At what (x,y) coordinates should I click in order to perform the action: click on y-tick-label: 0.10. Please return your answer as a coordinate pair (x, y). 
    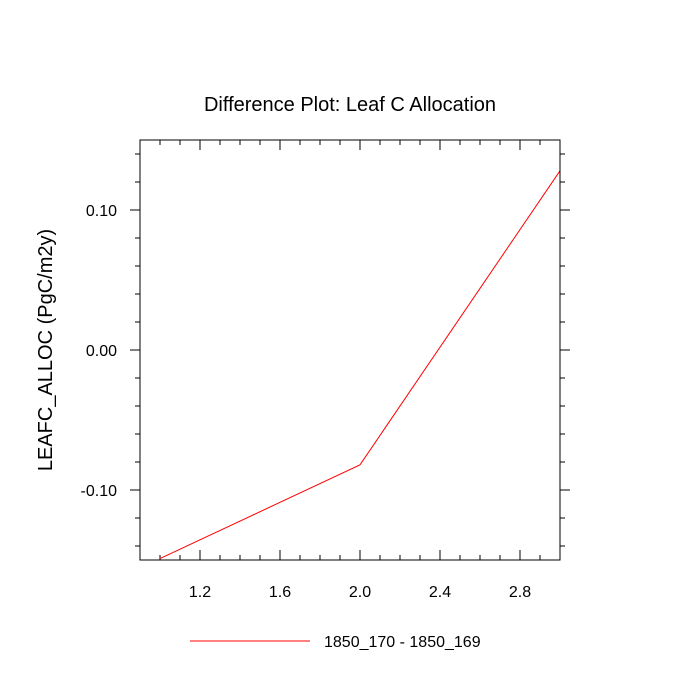
    Looking at the image, I should click on (101, 211).